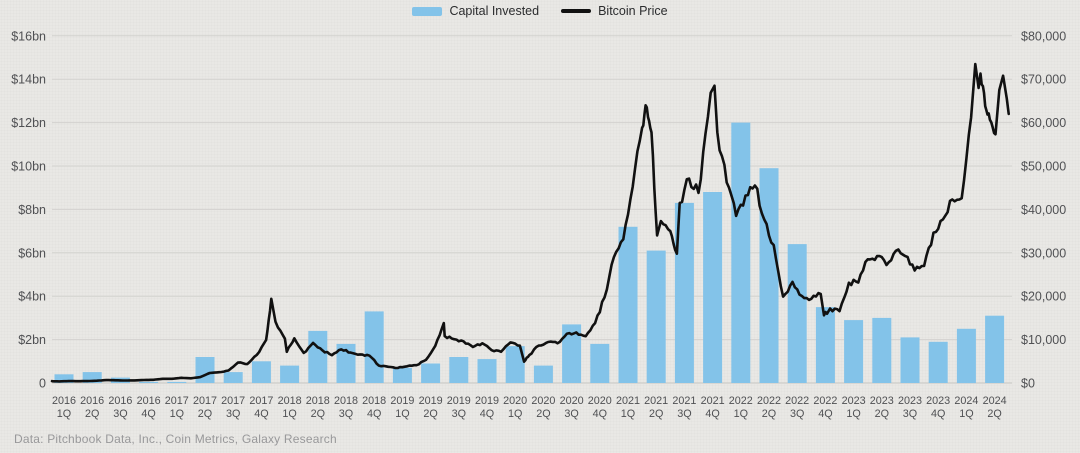 Image resolution: width=1080 pixels, height=453 pixels. I want to click on legend-label-bitcoin-price: Bitcoin Price, so click(633, 11).